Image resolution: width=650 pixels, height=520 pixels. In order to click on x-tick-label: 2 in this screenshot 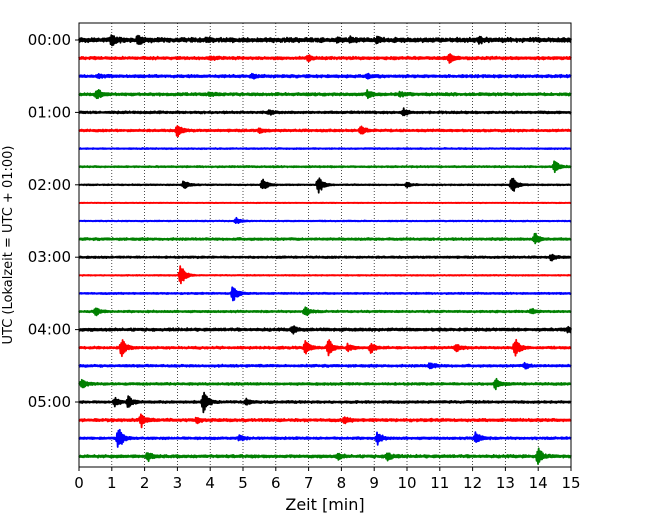, I will do `click(145, 483)`.